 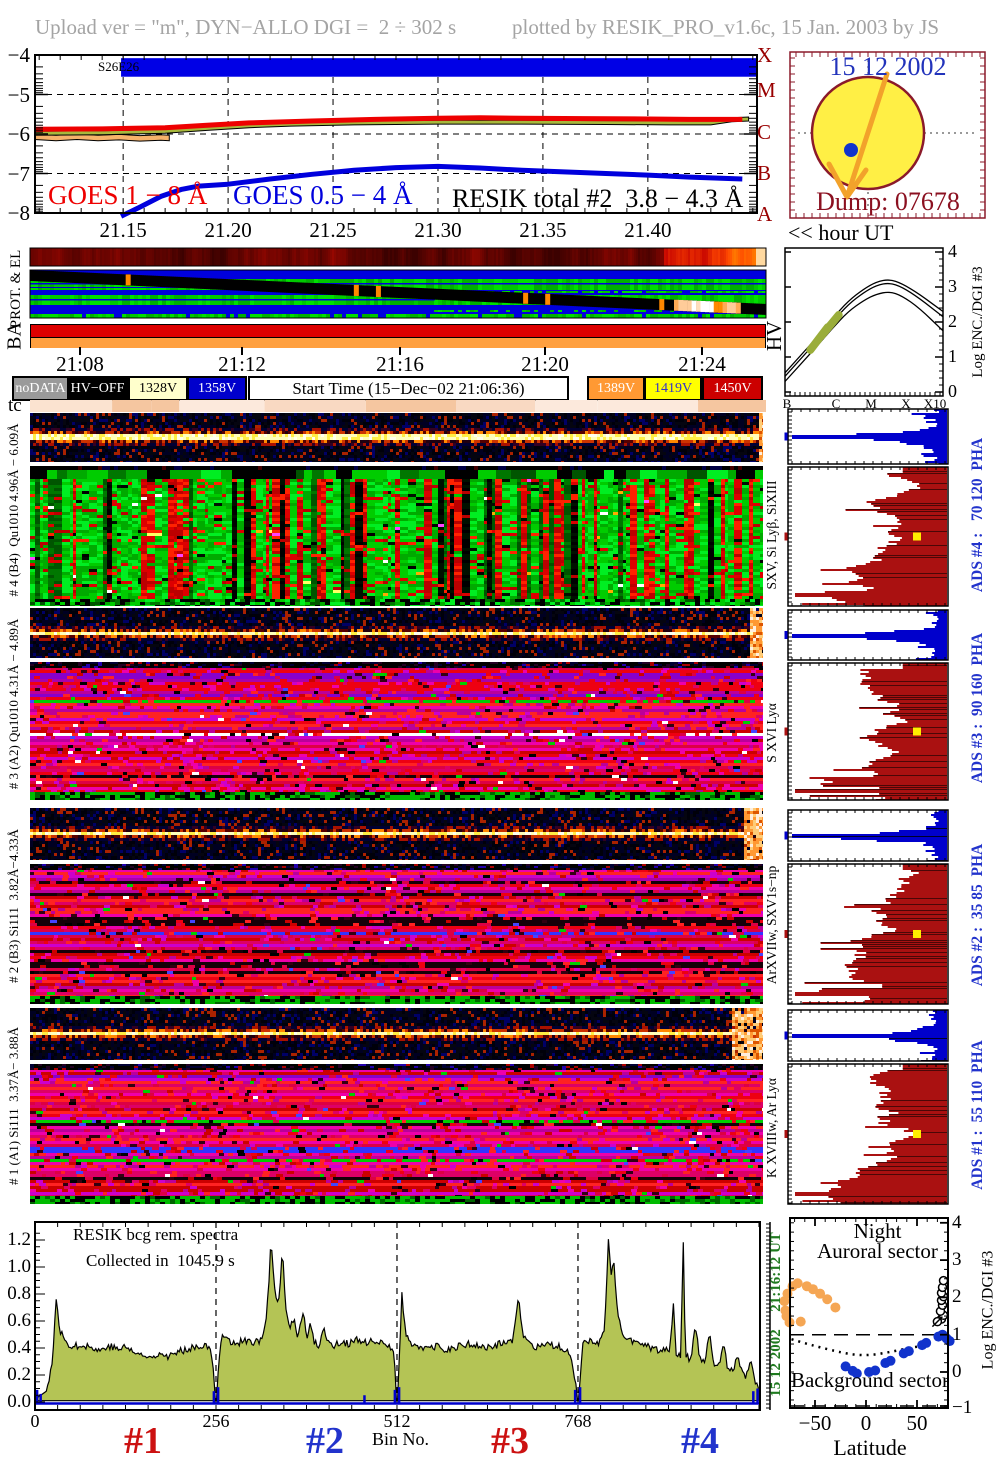 What do you see at coordinates (868, 1134) in the screenshot?
I see `pha-hist-red-#1` at bounding box center [868, 1134].